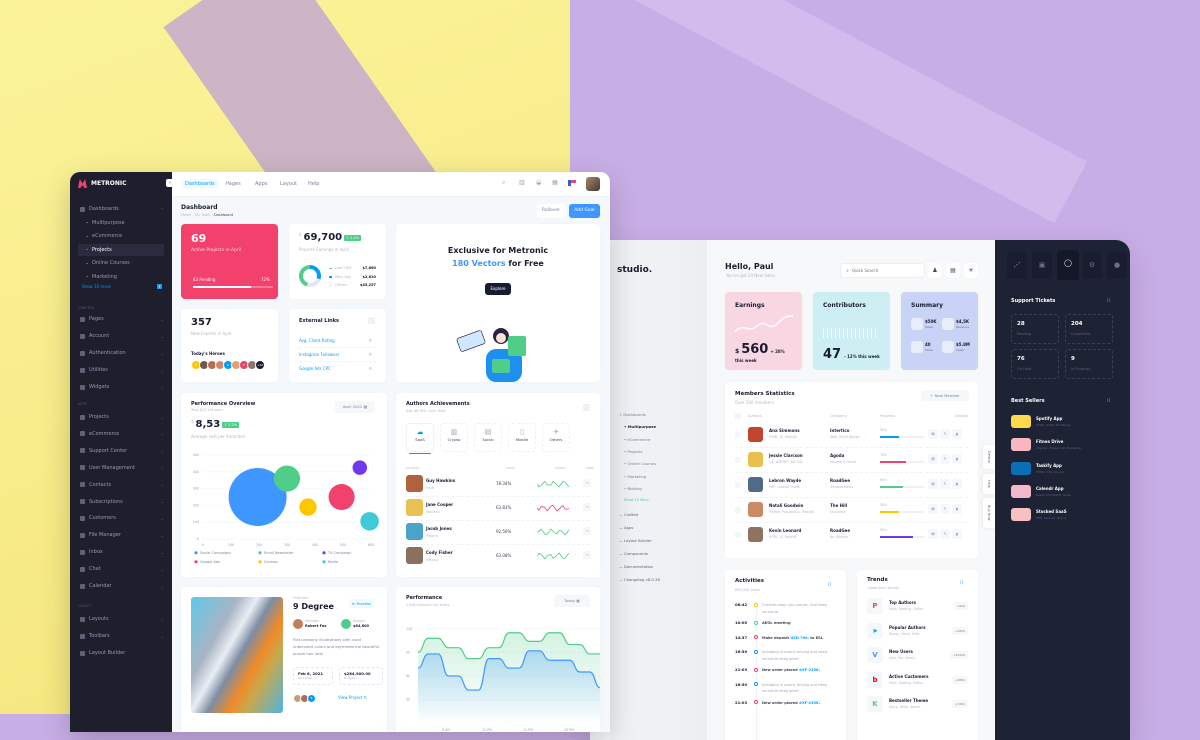 This screenshot has height=740, width=1200. Describe the element at coordinates (1042, 265) in the screenshot. I see `book-icon: ▣` at that location.